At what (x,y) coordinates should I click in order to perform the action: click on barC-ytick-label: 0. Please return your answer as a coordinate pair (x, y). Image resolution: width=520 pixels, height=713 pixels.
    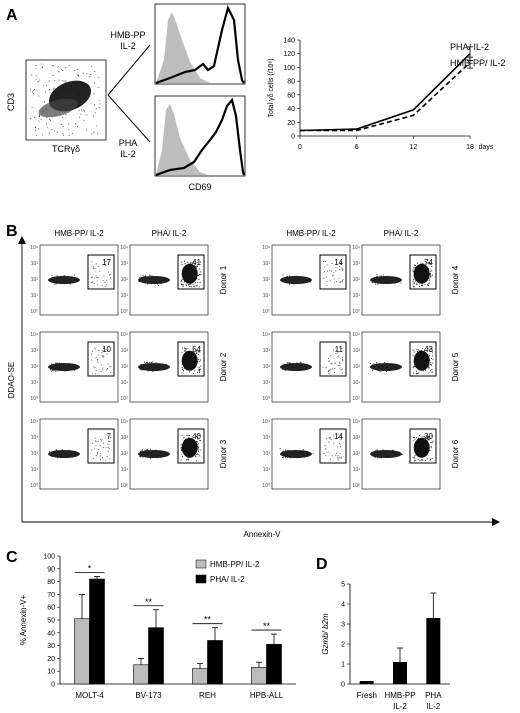
    Looking at the image, I should click on (53, 685).